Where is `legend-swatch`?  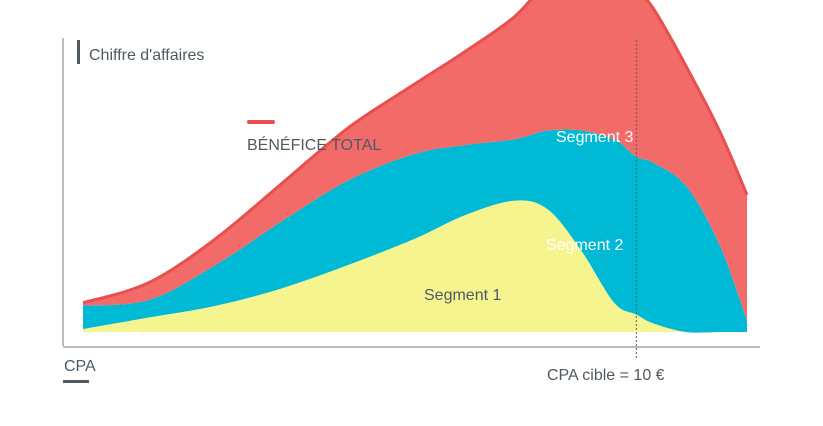 legend-swatch is located at coordinates (261, 122).